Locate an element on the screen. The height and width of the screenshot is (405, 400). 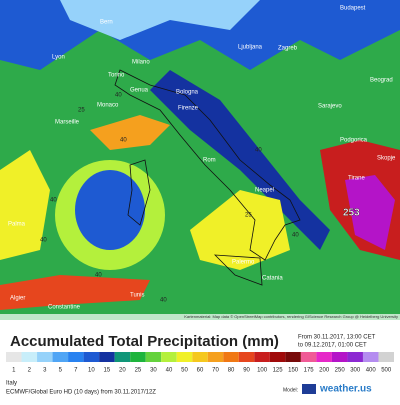
level-label: 80 is located at coordinates (231, 371).